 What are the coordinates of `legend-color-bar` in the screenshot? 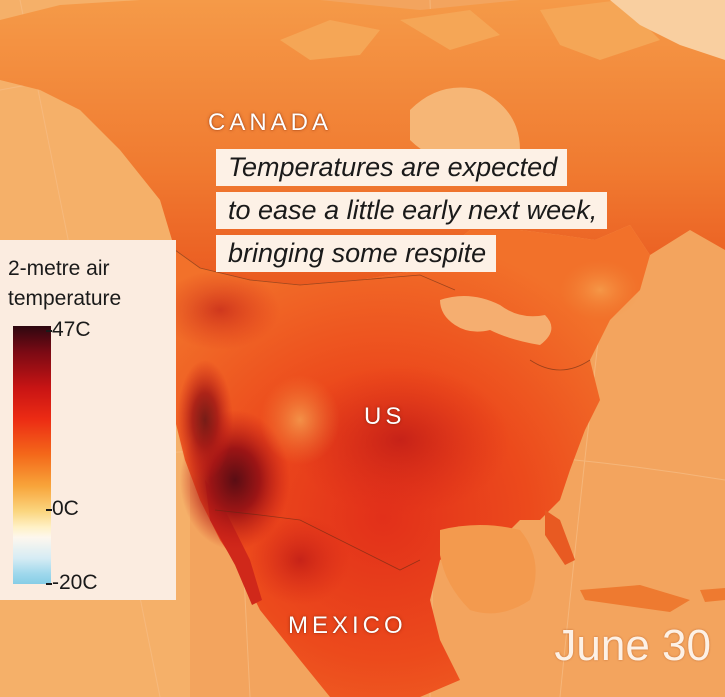 It's located at (32, 455).